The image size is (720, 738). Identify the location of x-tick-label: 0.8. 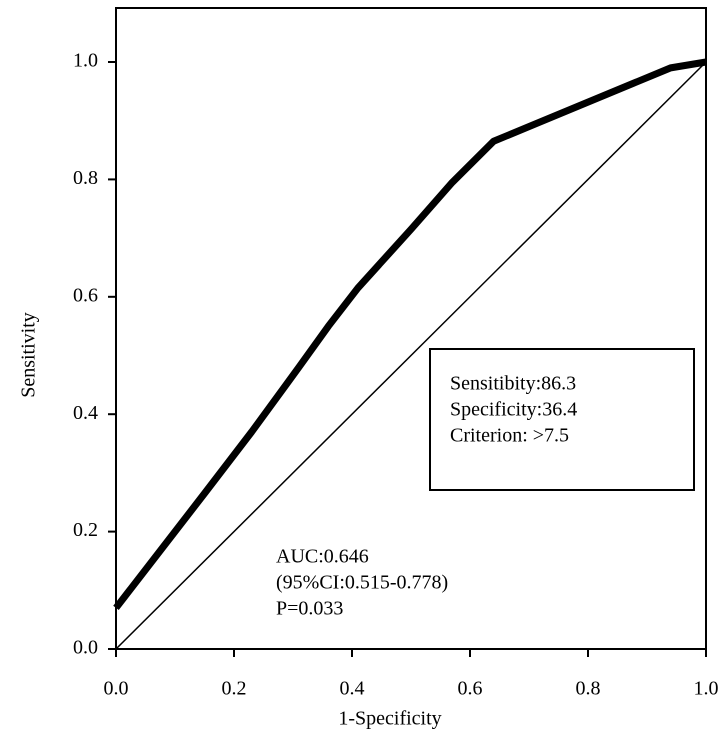
(588, 689).